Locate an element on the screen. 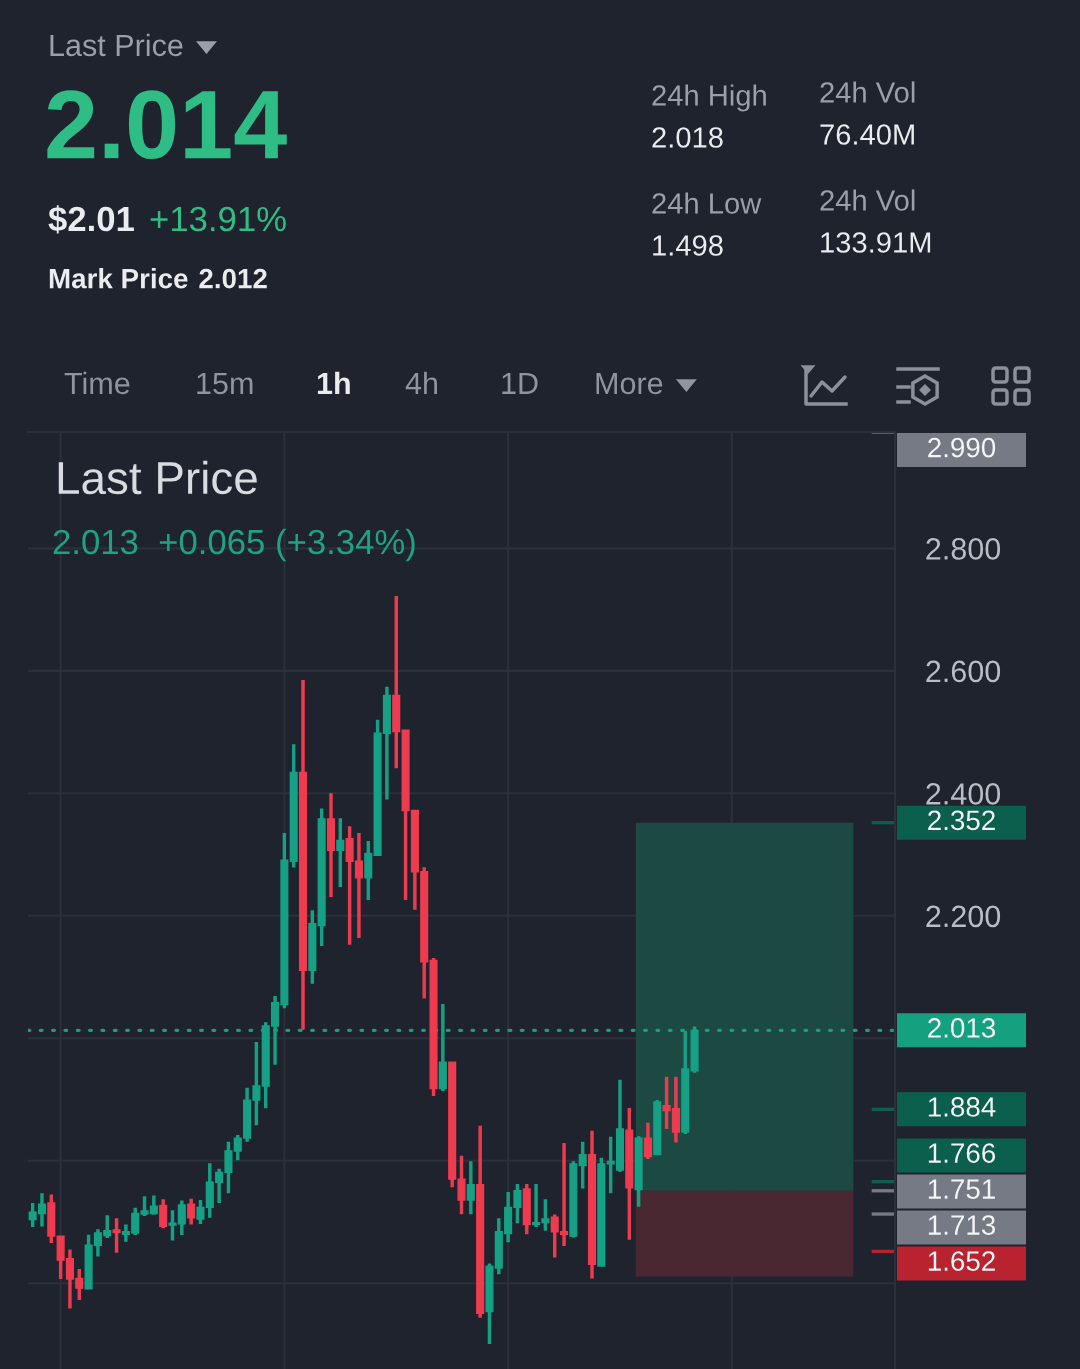 This screenshot has width=1080, height=1369. ref-line-label: 2.990 is located at coordinates (962, 447).